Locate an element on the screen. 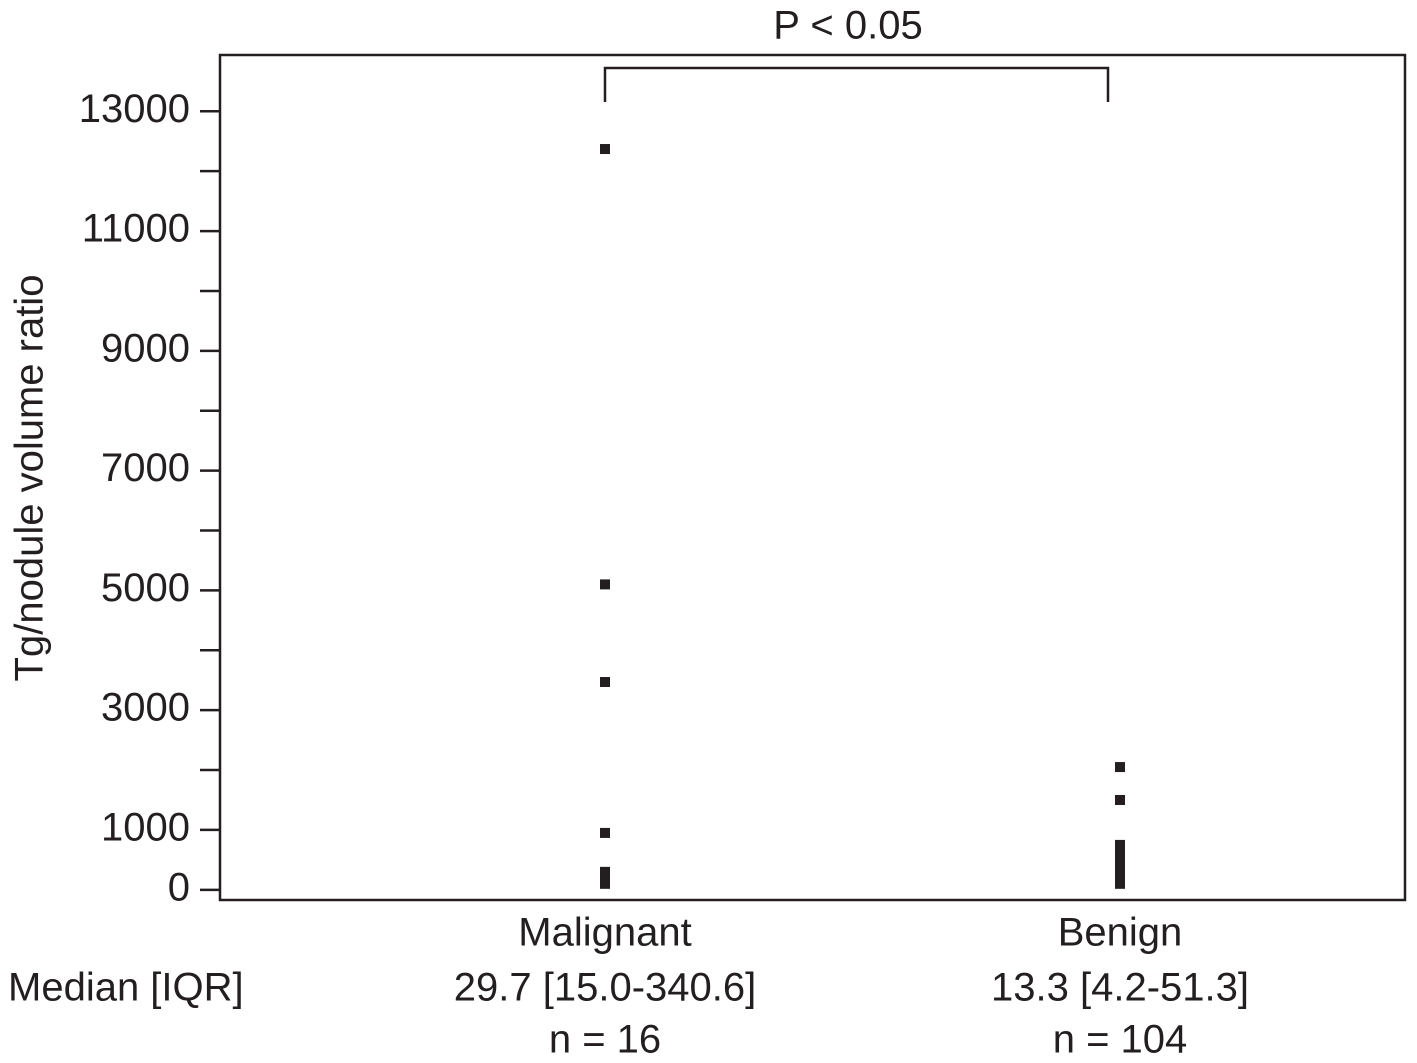  count-label: n = 16 is located at coordinates (605, 1040).